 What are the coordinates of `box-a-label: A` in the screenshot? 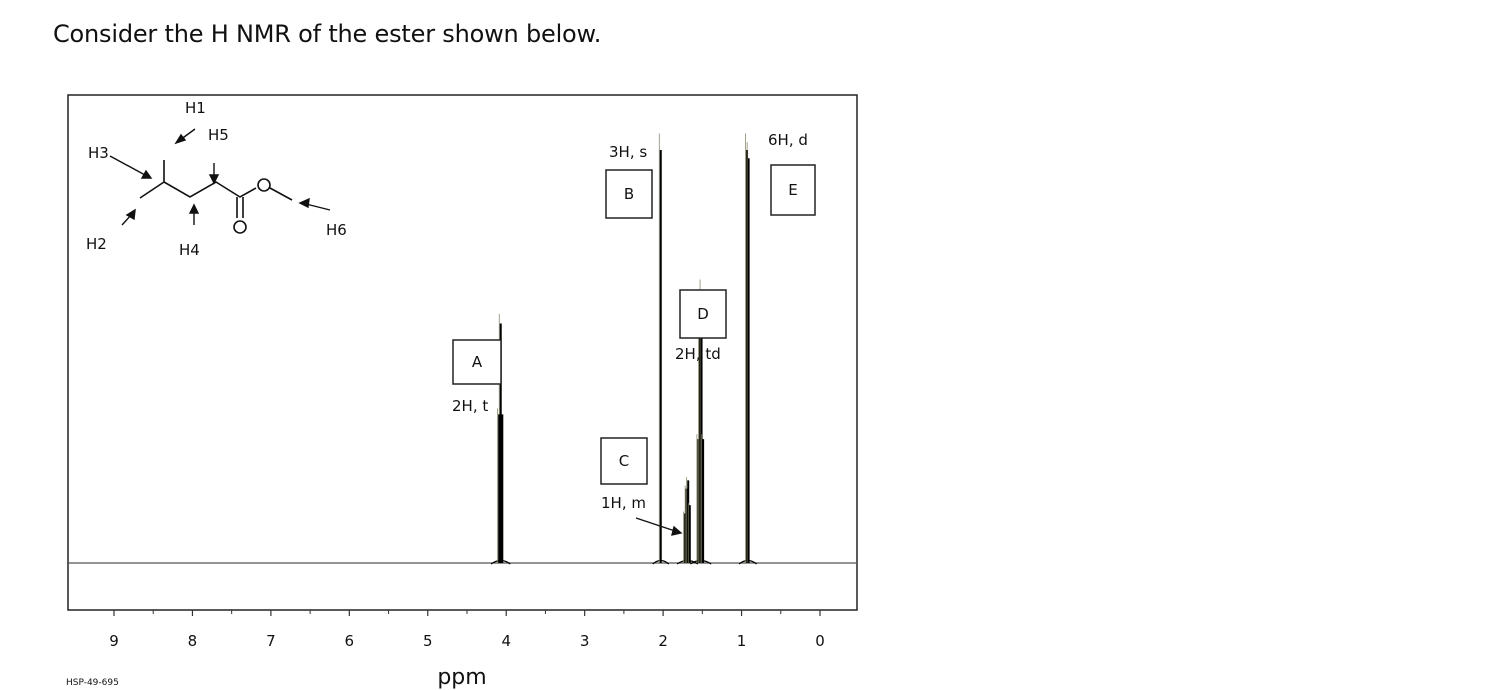 It's located at (477, 362).